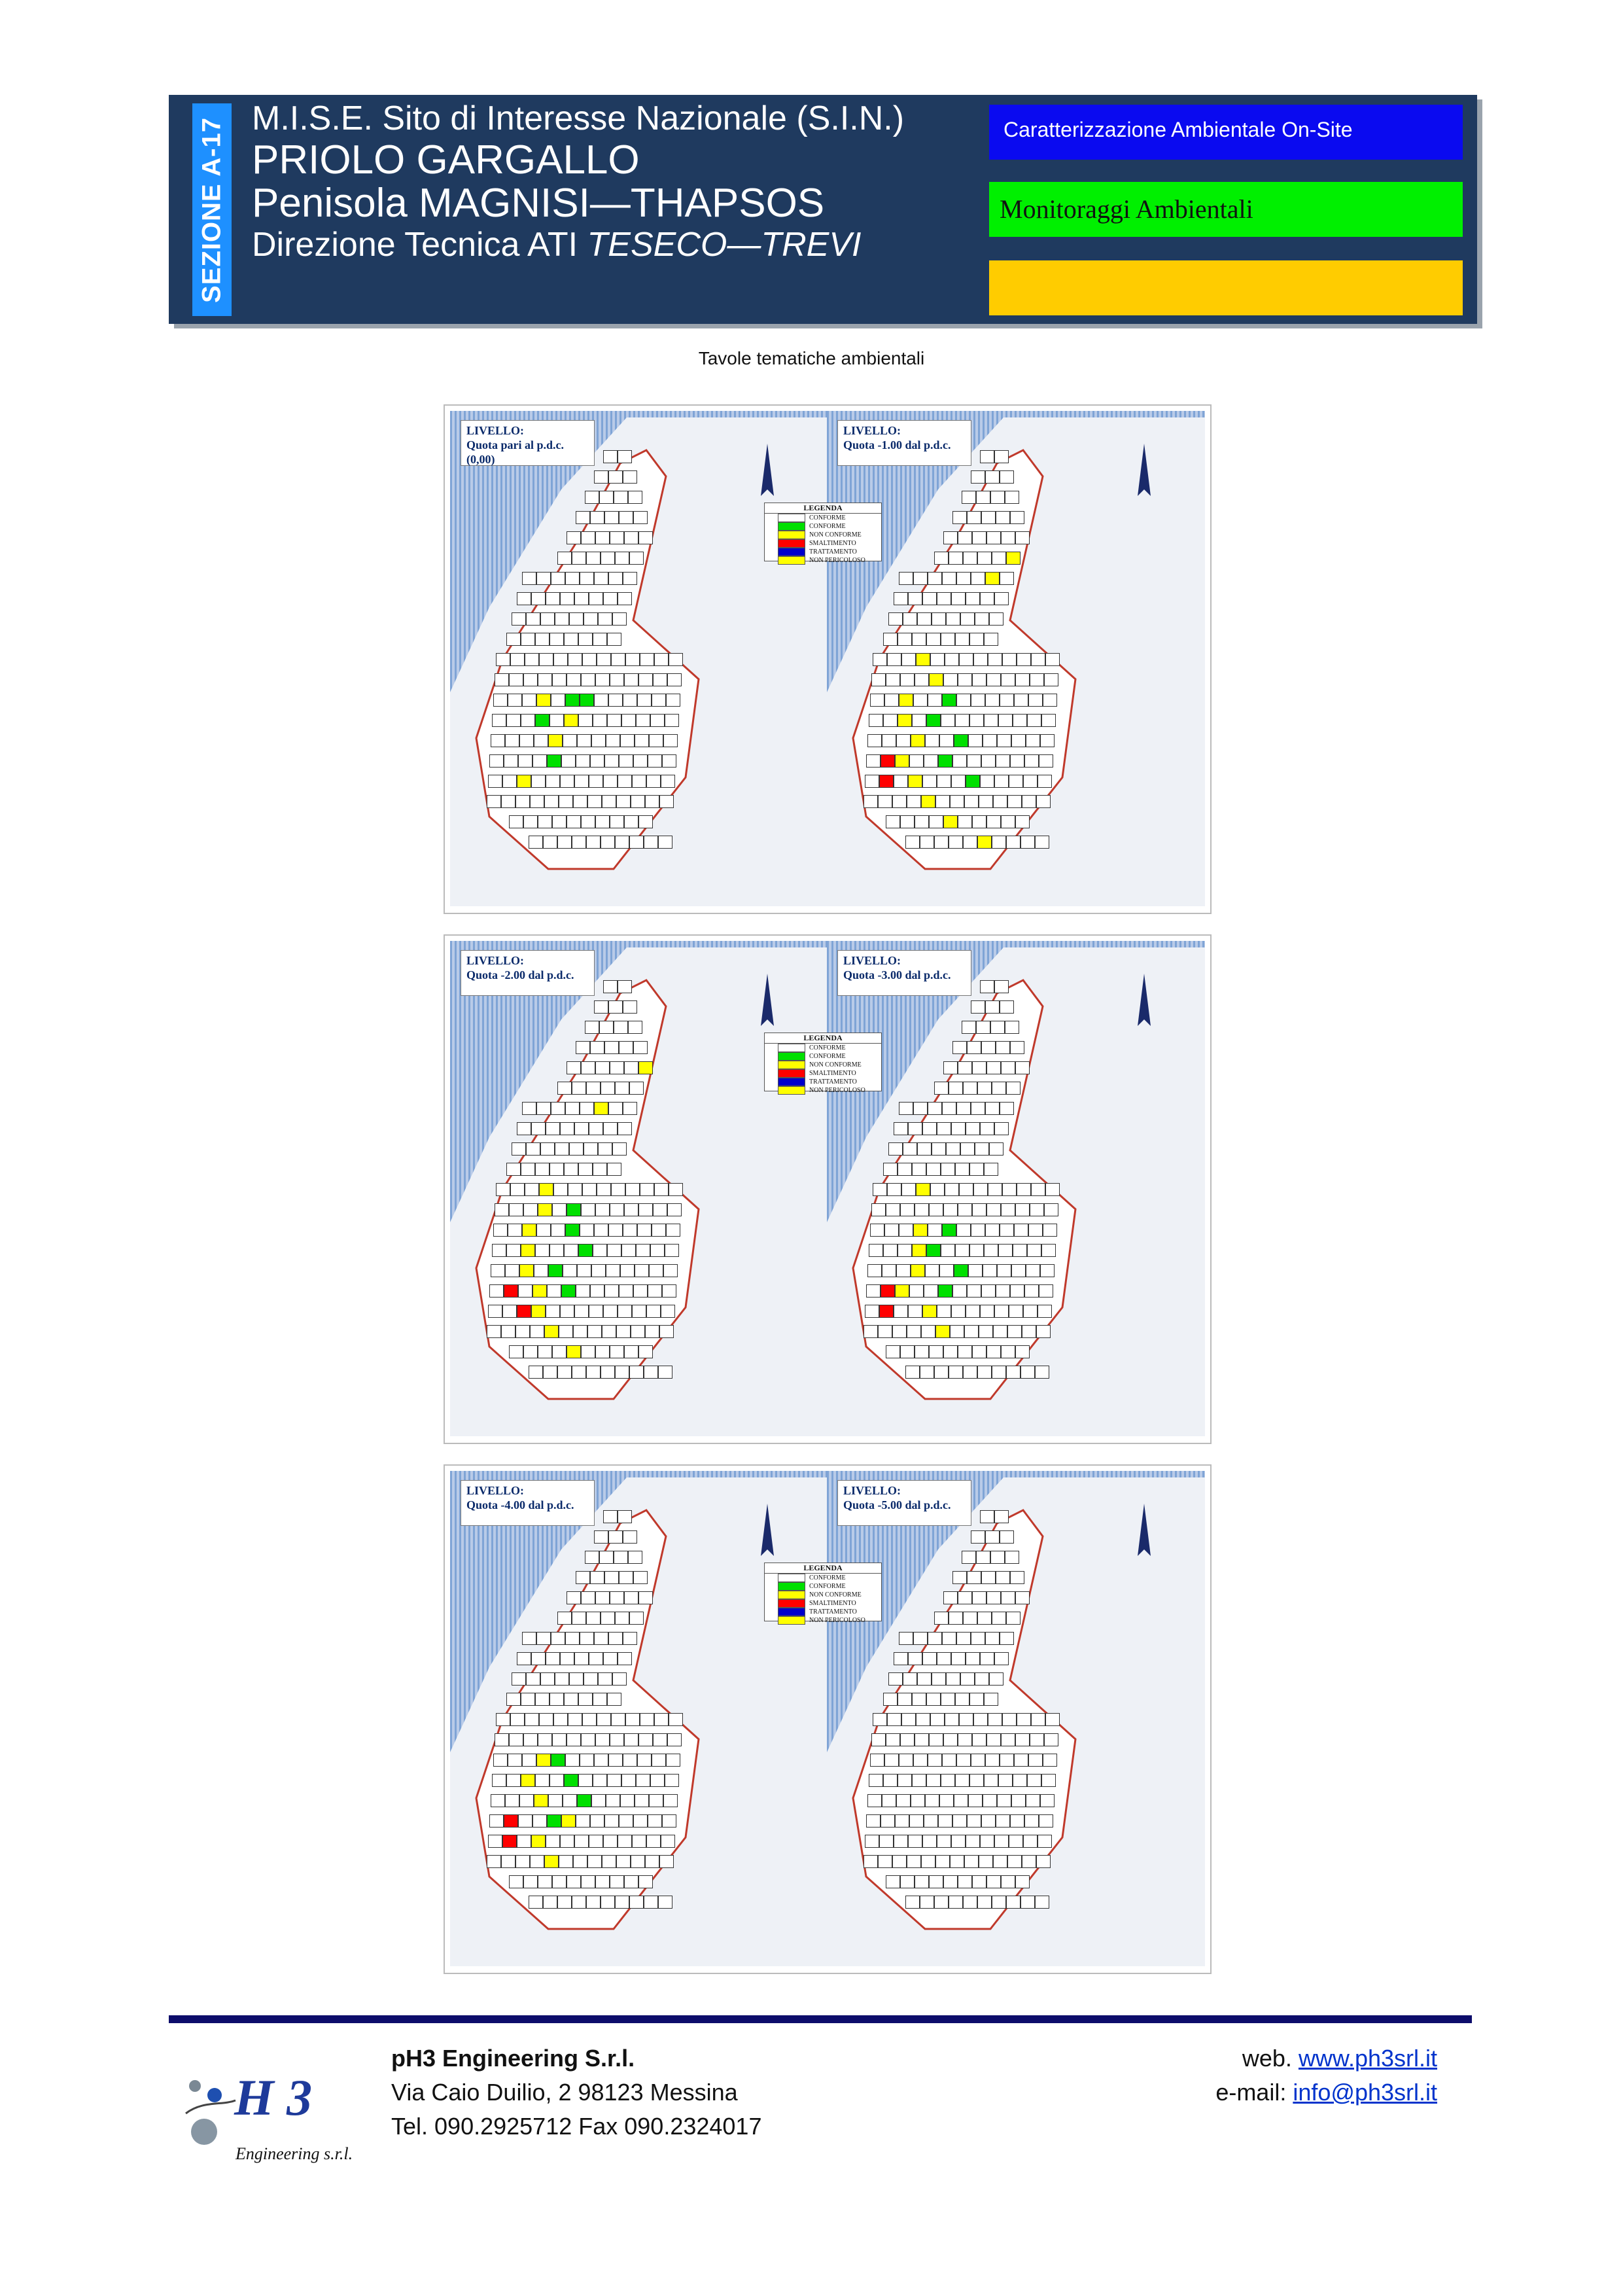 Image resolution: width=1623 pixels, height=2296 pixels. I want to click on email-label: e-mail:, so click(1251, 2092).